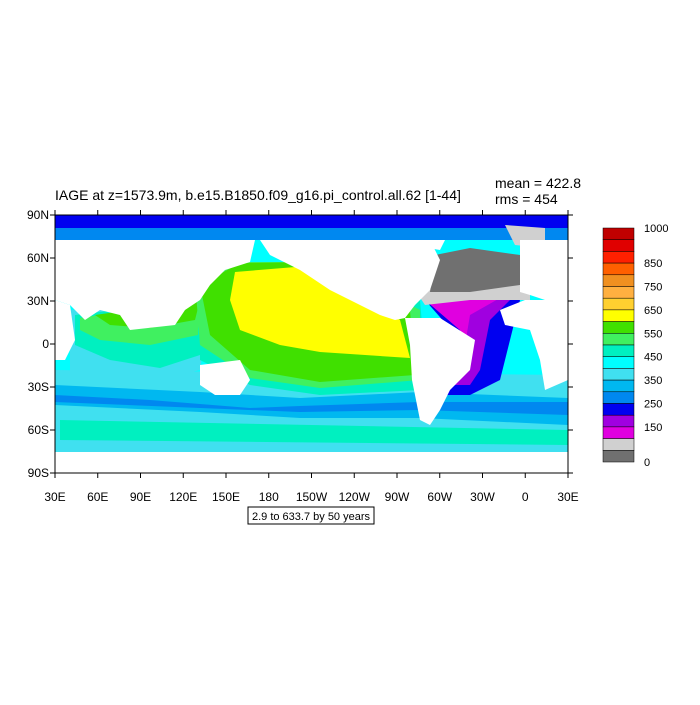 This screenshot has width=700, height=705. Describe the element at coordinates (653, 264) in the screenshot. I see `colorbar-label: 850` at that location.